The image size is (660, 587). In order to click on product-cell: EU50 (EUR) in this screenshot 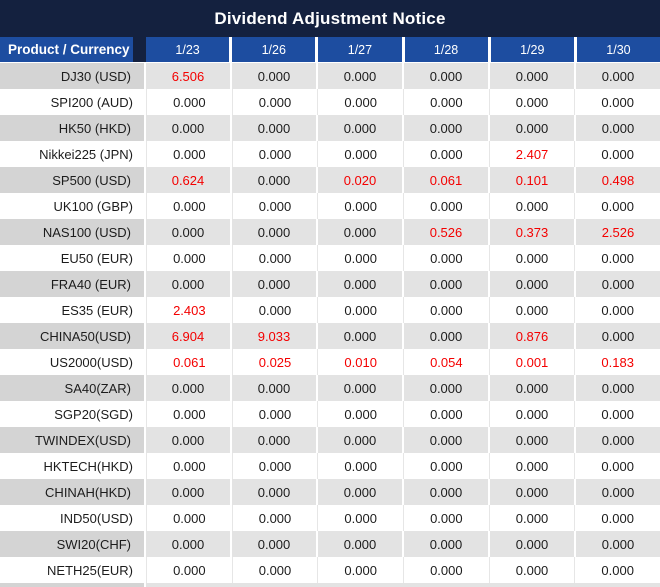, I will do `click(73, 258)`.